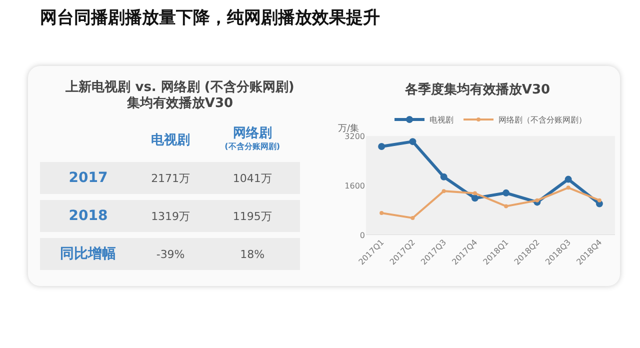 This screenshot has width=640, height=348. I want to click on text: 2018, so click(88, 216).